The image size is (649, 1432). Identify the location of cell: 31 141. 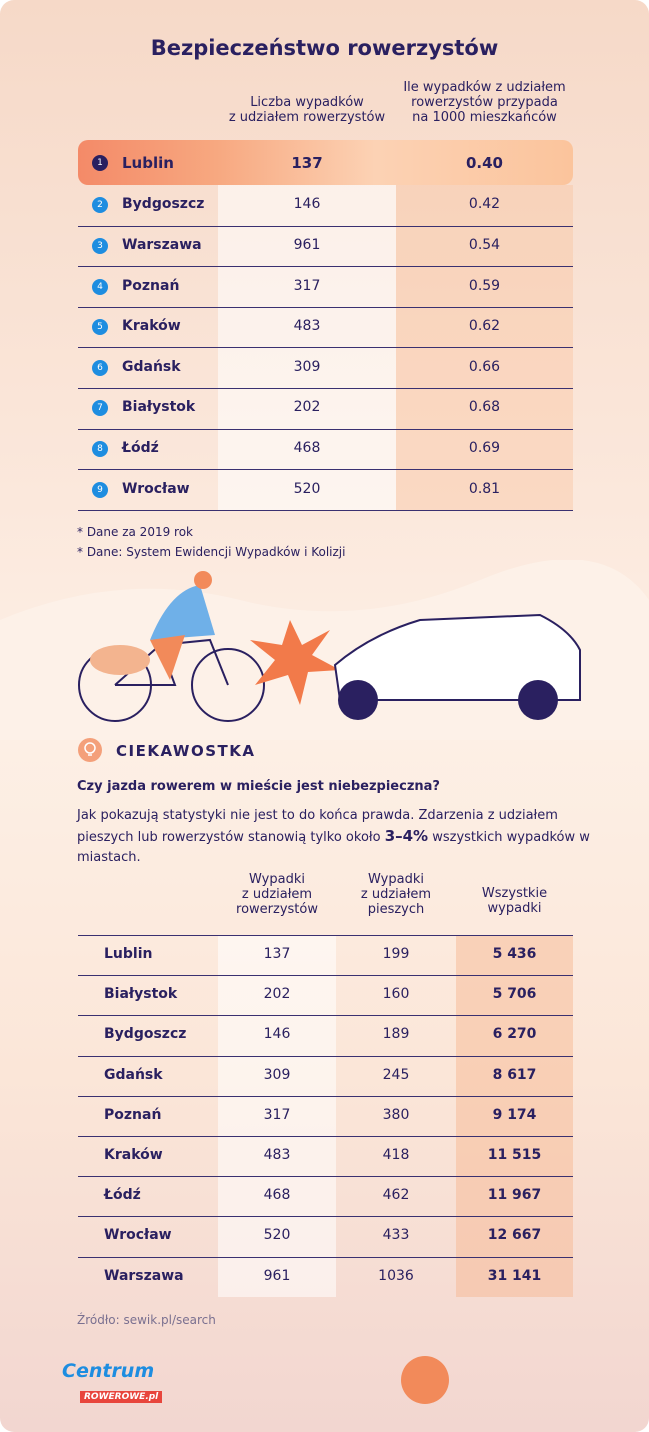
(514, 1275).